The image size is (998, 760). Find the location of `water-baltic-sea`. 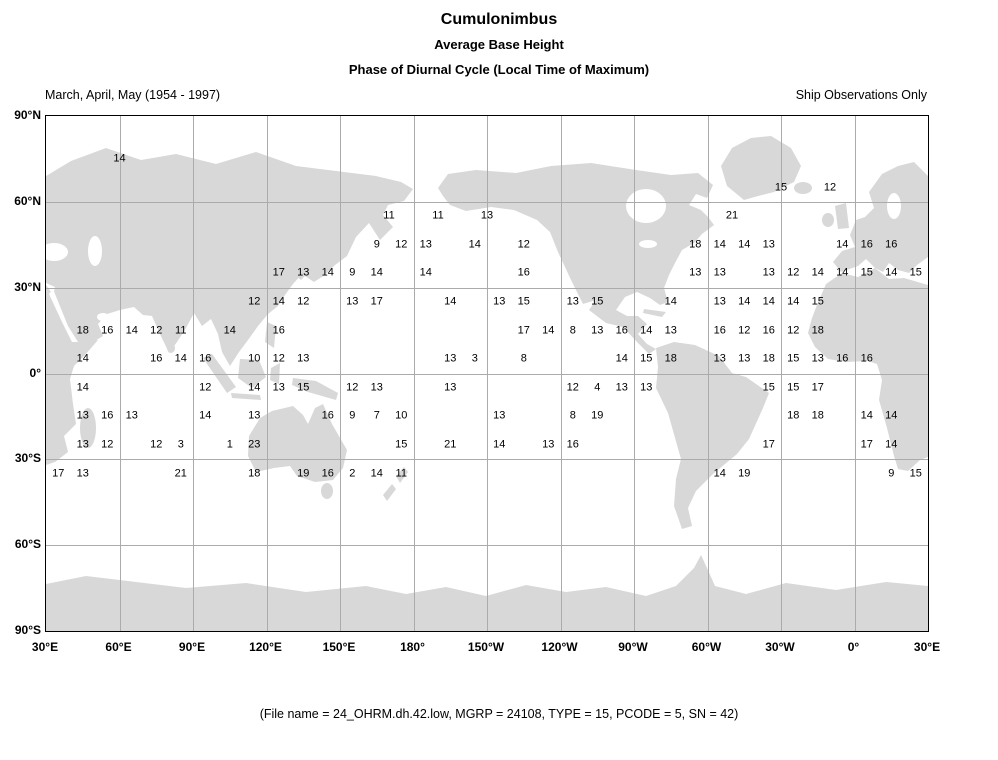

water-baltic-sea is located at coordinates (894, 206).